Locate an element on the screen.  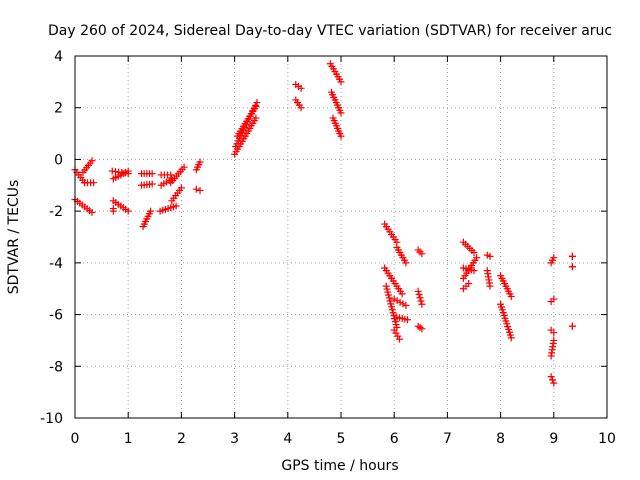
y-tick-label: -8 is located at coordinates (56, 367).